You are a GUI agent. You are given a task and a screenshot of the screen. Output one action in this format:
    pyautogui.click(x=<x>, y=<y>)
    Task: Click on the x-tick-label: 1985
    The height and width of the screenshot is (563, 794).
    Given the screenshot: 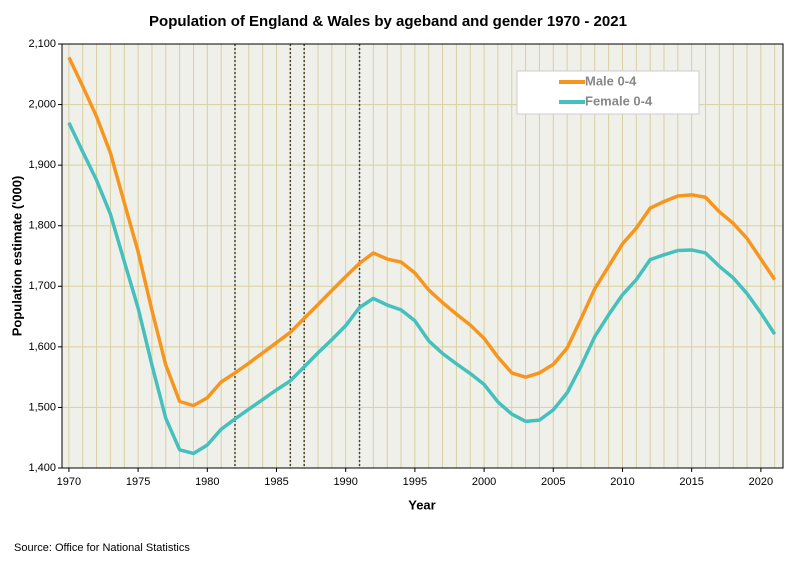 What is the action you would take?
    pyautogui.click(x=276, y=482)
    